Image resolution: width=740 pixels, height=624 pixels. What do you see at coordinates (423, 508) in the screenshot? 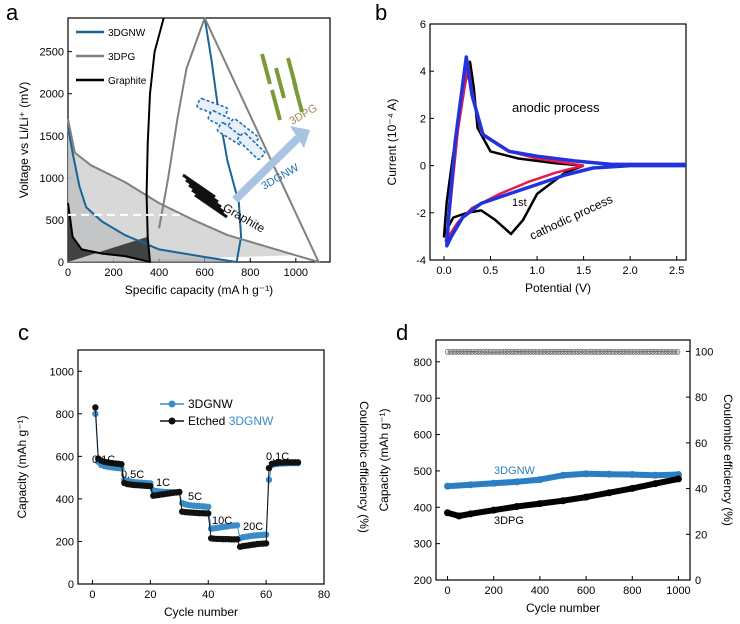
I see `y-tick-label: 400` at bounding box center [423, 508].